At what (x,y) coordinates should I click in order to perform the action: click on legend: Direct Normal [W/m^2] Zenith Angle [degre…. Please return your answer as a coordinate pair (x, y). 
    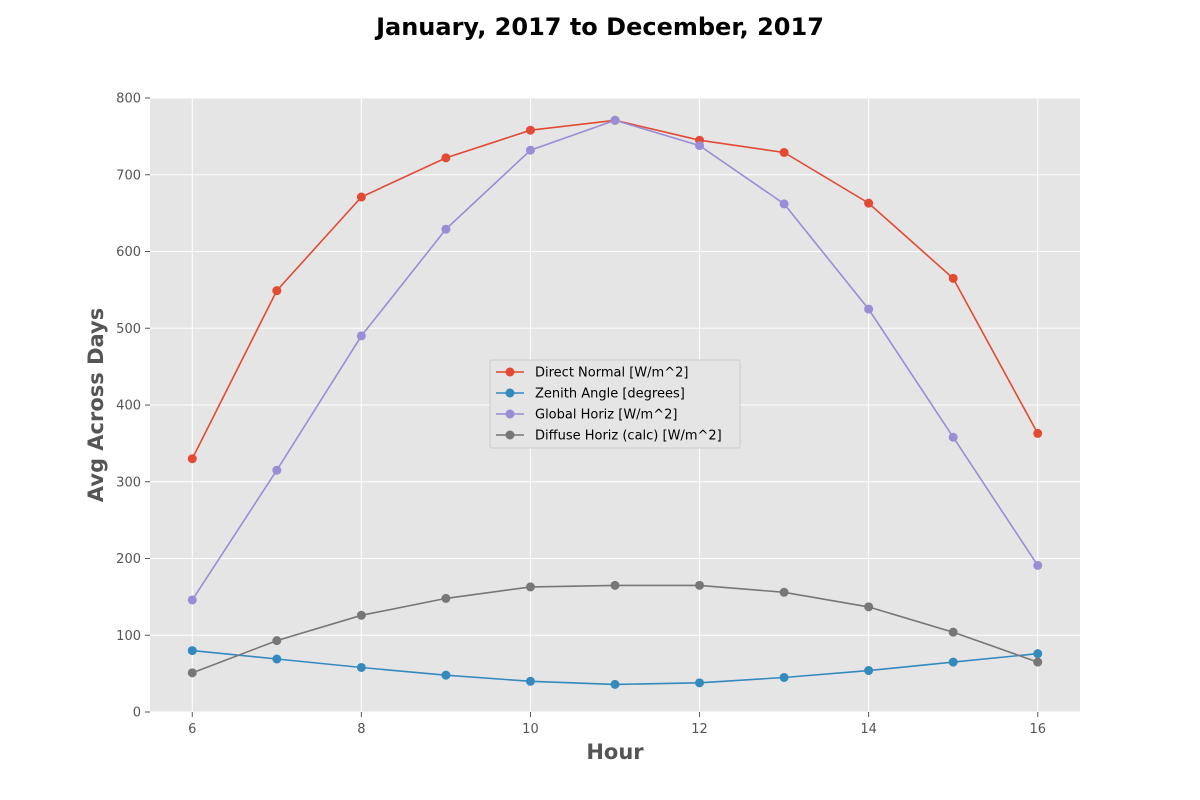
    Looking at the image, I should click on (615, 404).